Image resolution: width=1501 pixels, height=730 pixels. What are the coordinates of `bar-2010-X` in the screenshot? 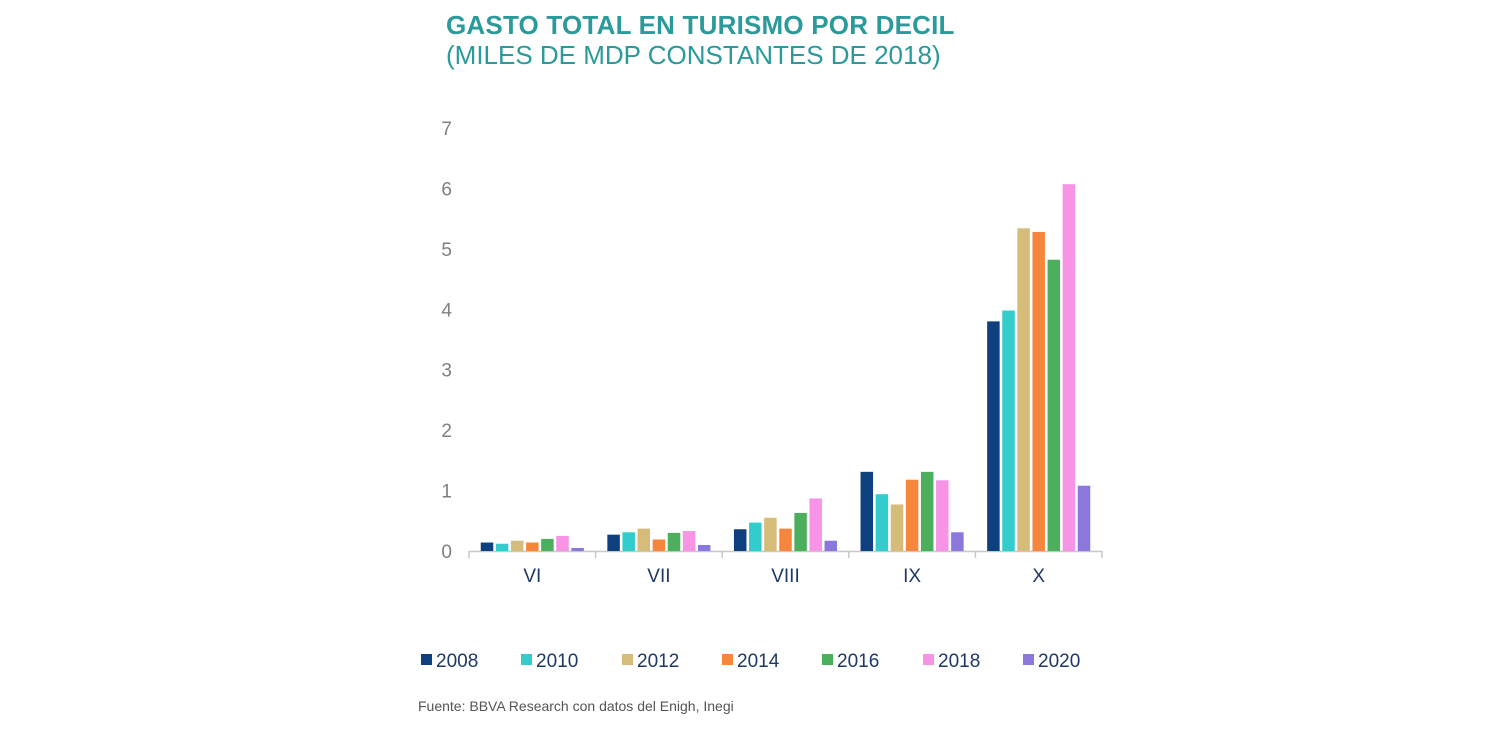 It's located at (1008, 430).